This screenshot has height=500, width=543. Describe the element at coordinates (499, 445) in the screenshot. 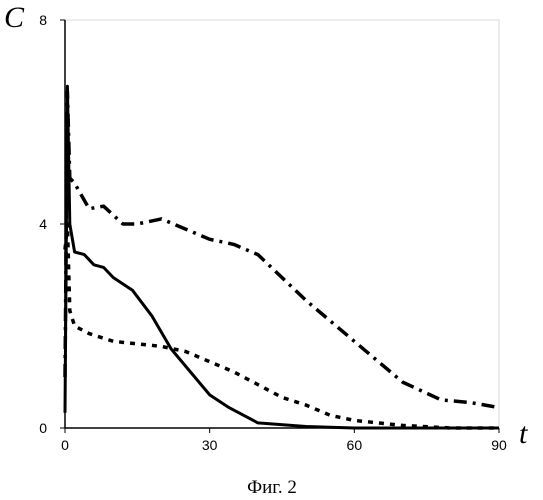

I see `x-tick-label: 90` at that location.